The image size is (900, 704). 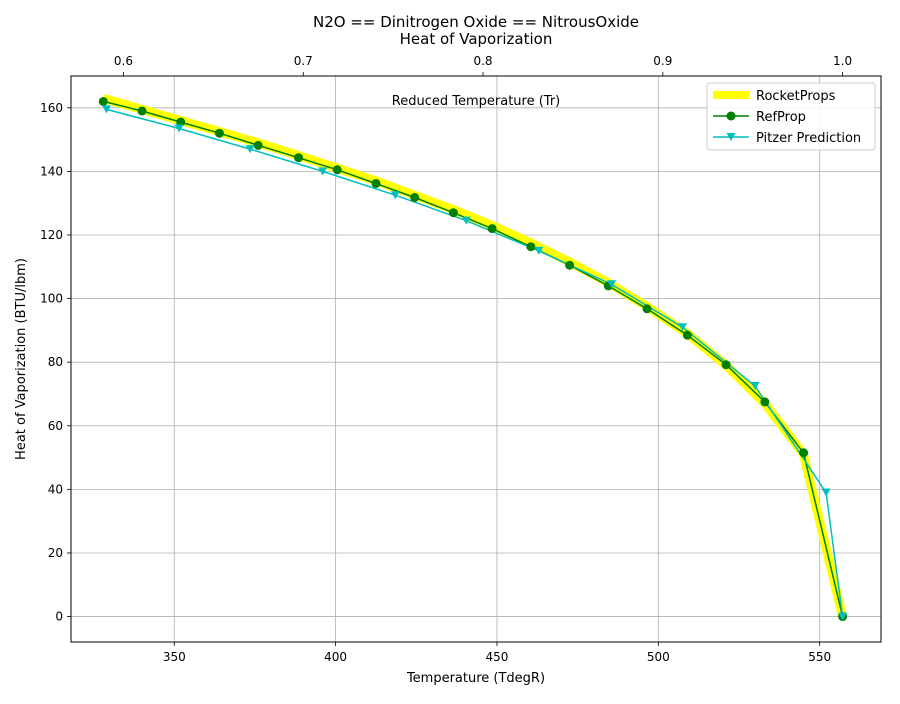 I want to click on legend-entry-pitzer: Pitzer Prediction, so click(x=787, y=138).